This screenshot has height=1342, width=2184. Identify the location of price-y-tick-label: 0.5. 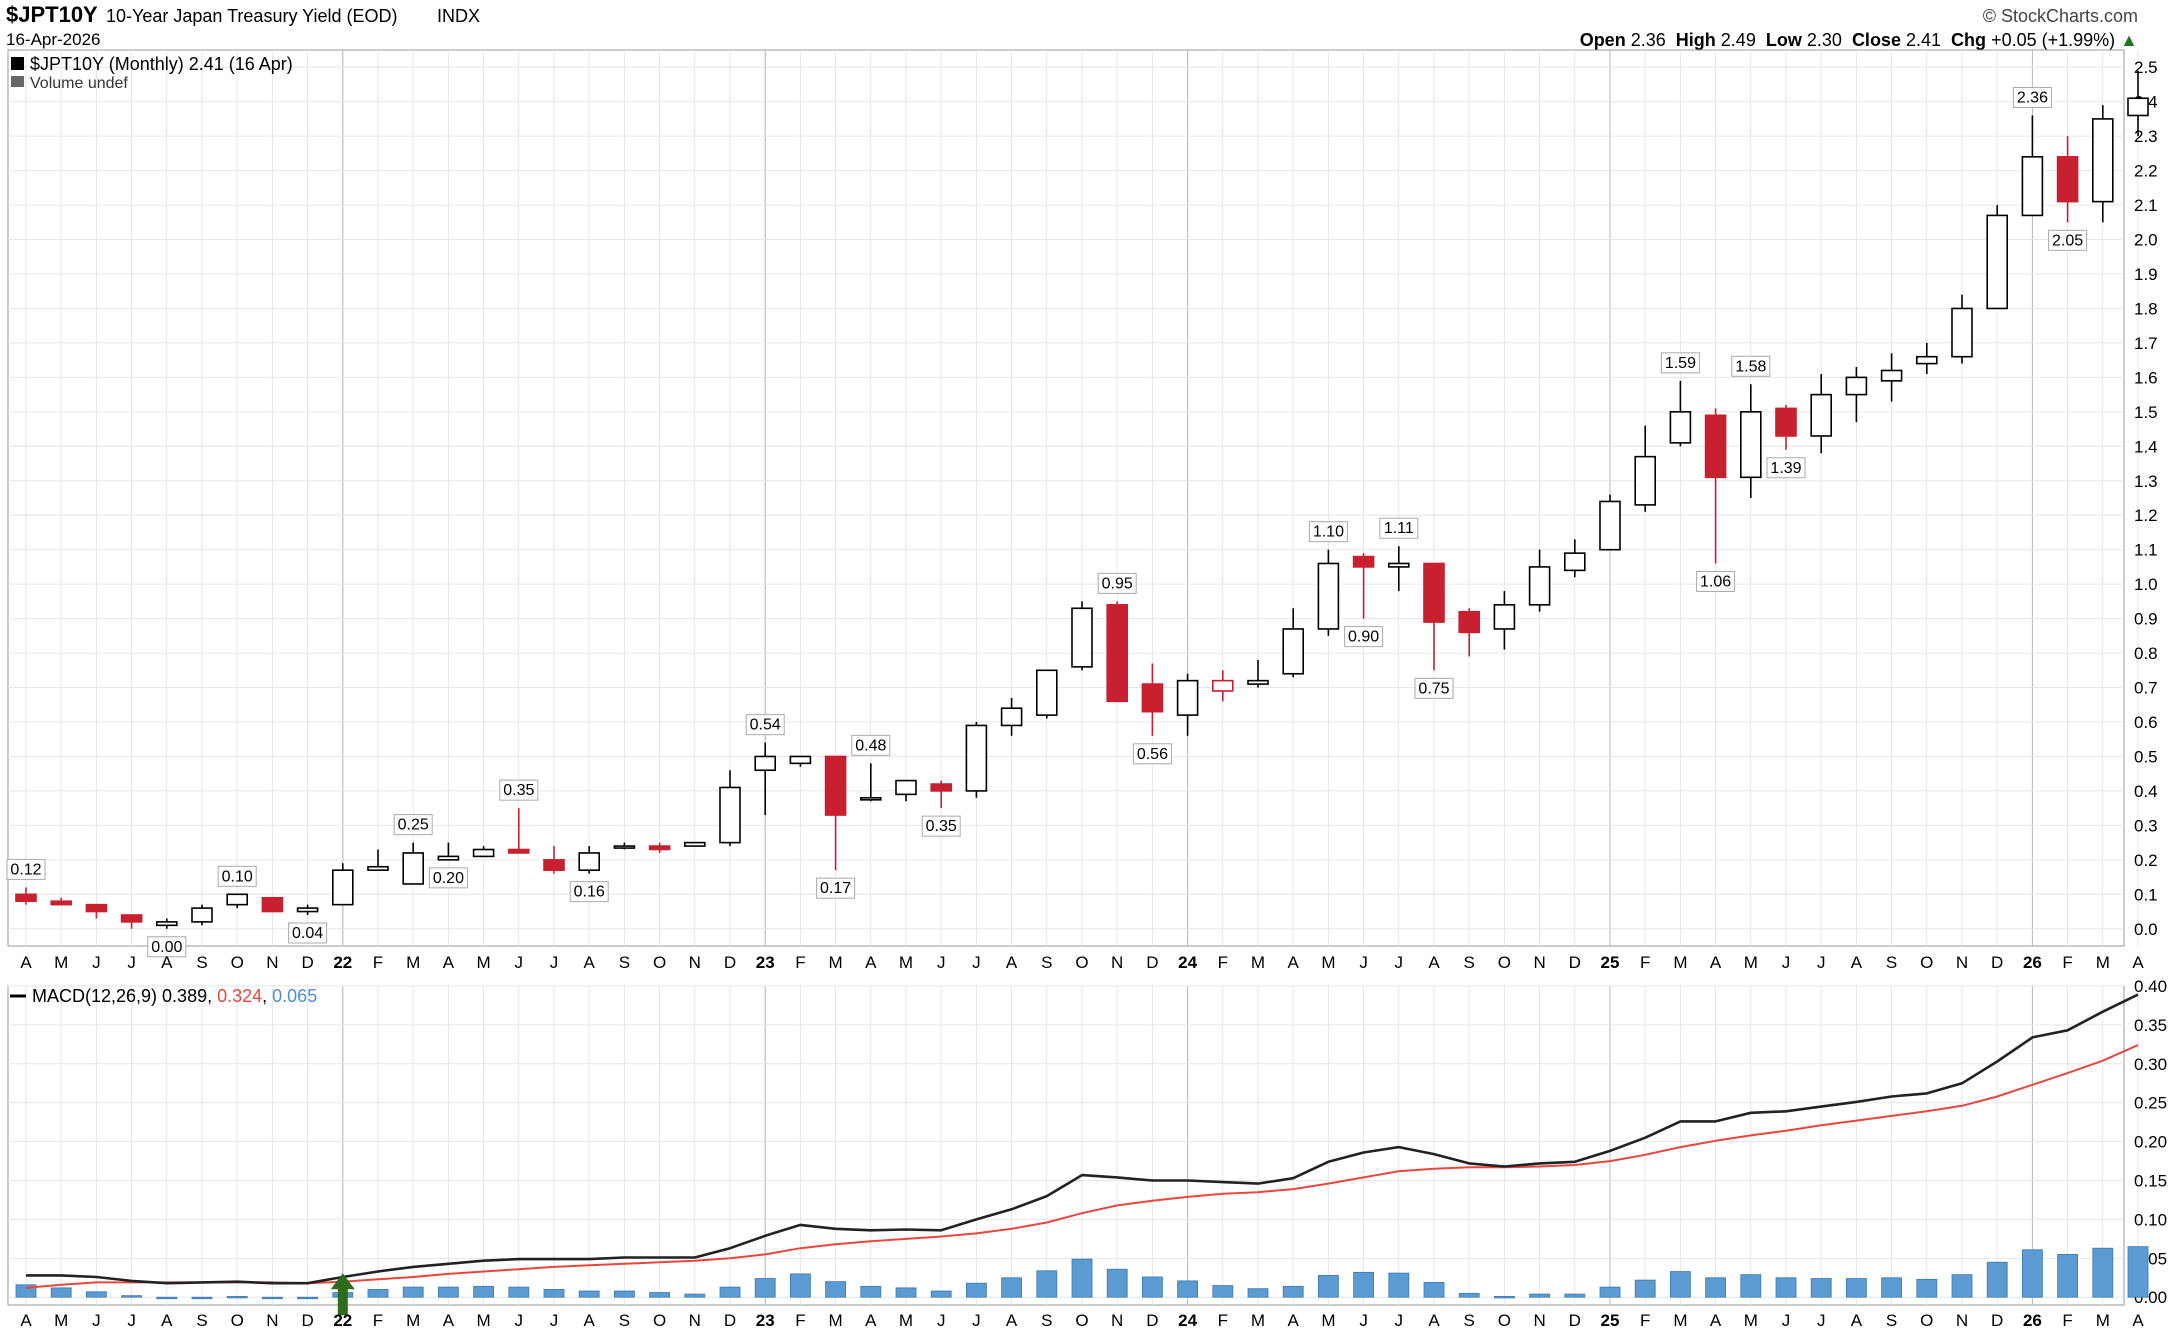
(2146, 756).